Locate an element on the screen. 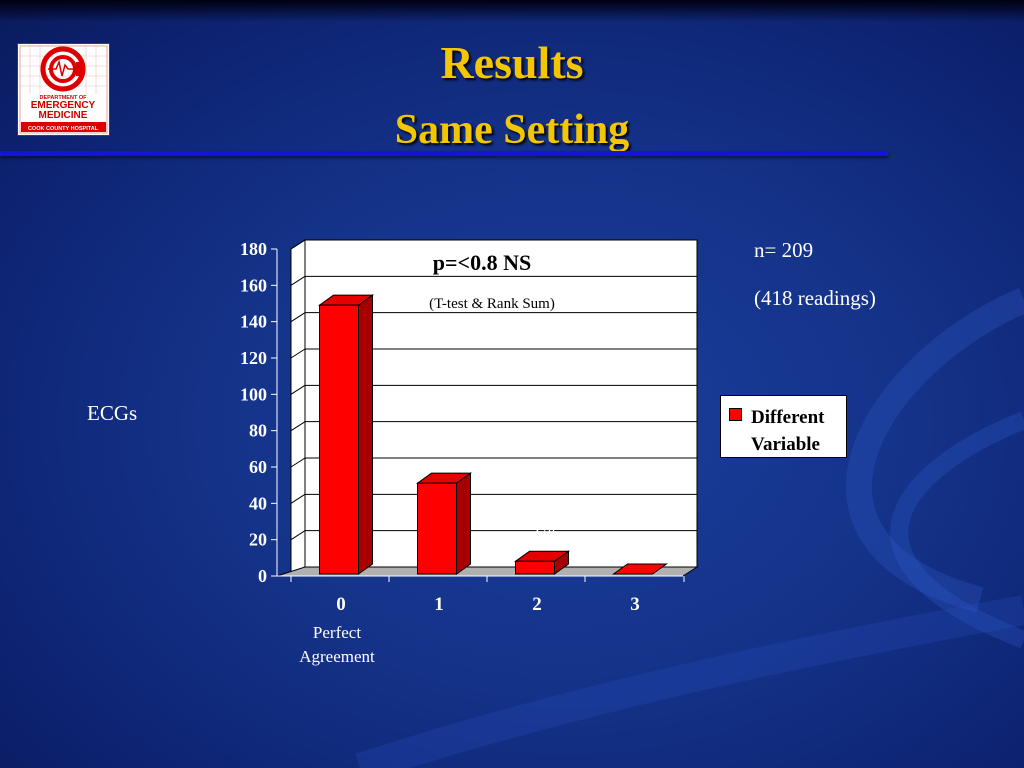 The image size is (1024, 768). y-tick-label: 100 is located at coordinates (253, 394).